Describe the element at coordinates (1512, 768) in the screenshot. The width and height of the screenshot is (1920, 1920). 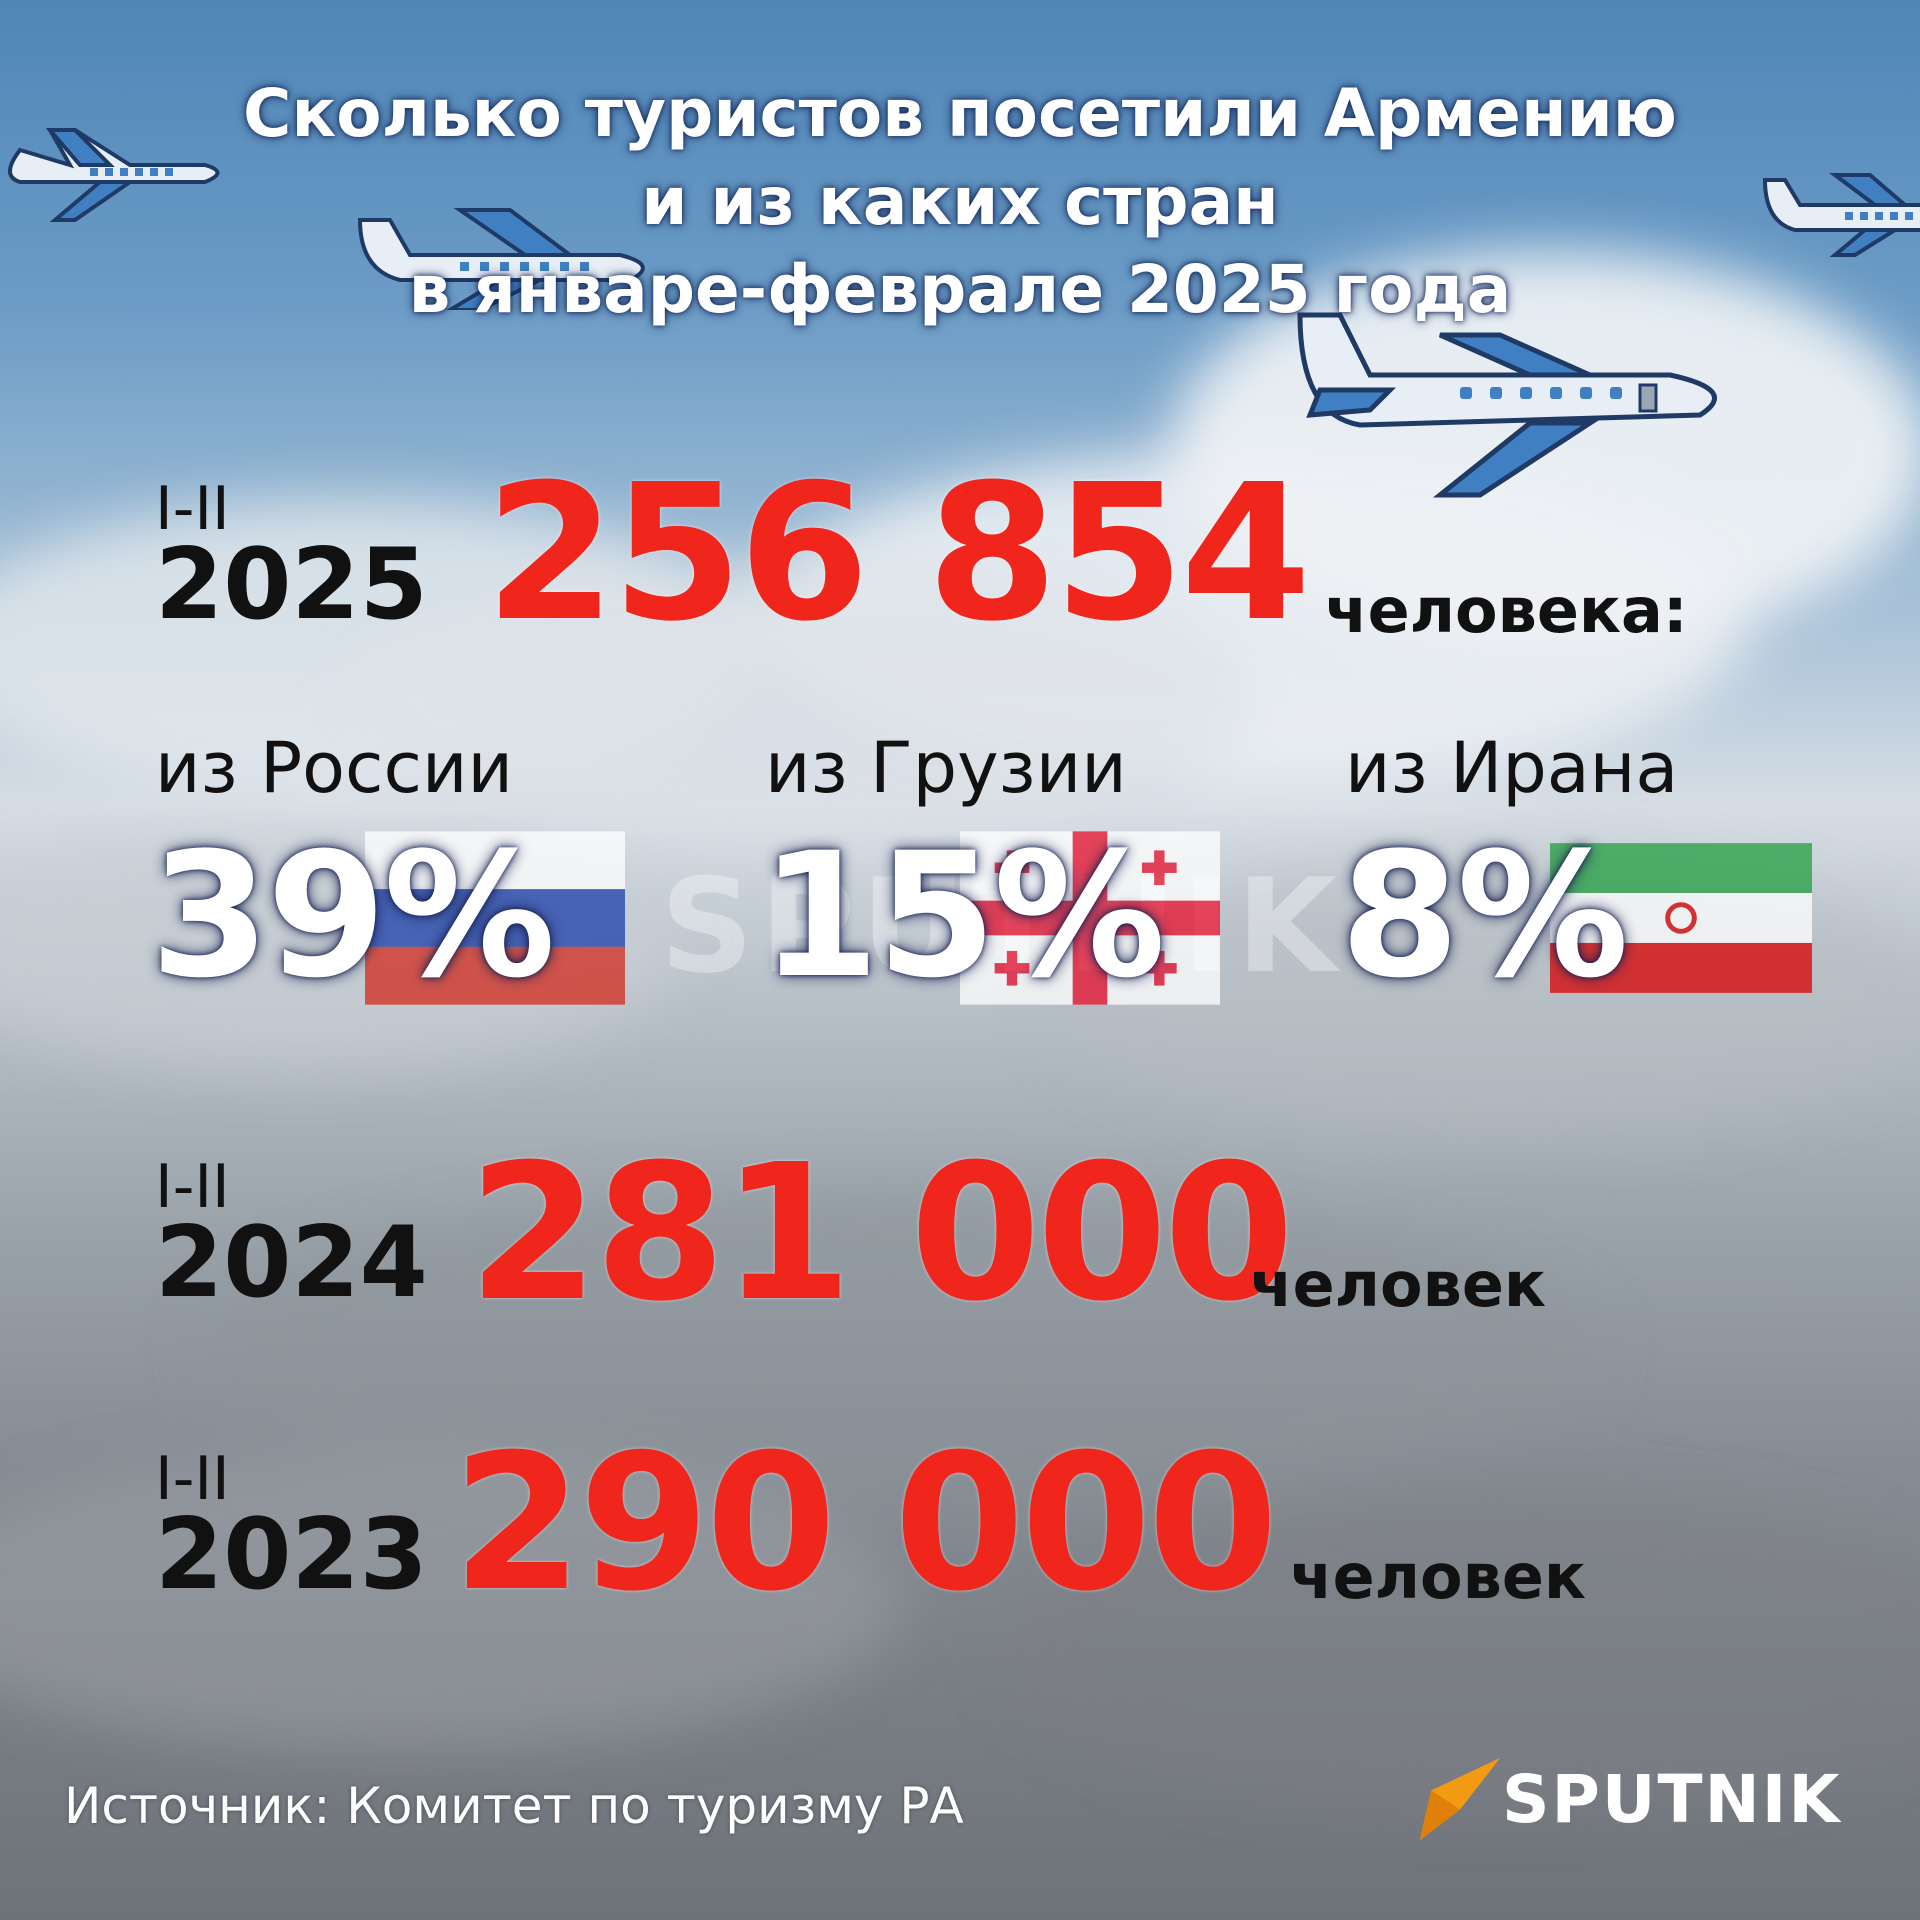
I see `country-label-iran: из Ирана` at that location.